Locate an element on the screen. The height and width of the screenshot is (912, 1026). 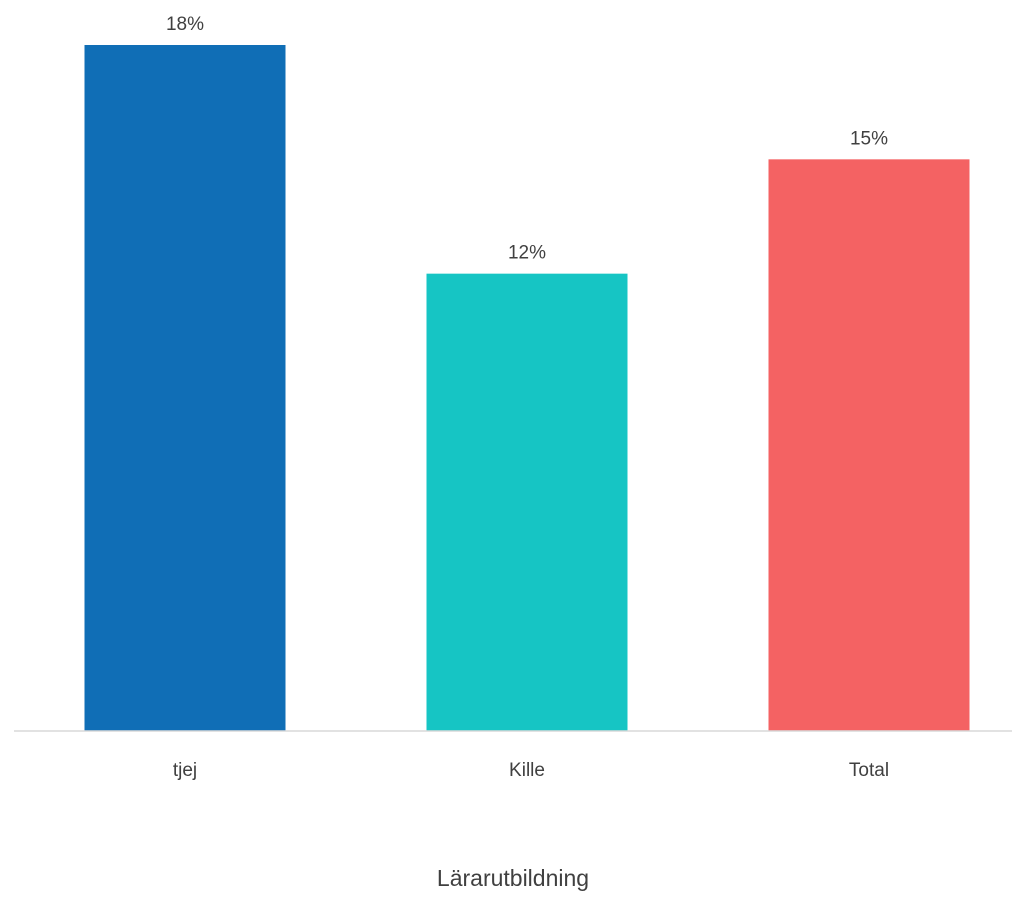
x-tick-label-kille: Kille is located at coordinates (527, 770).